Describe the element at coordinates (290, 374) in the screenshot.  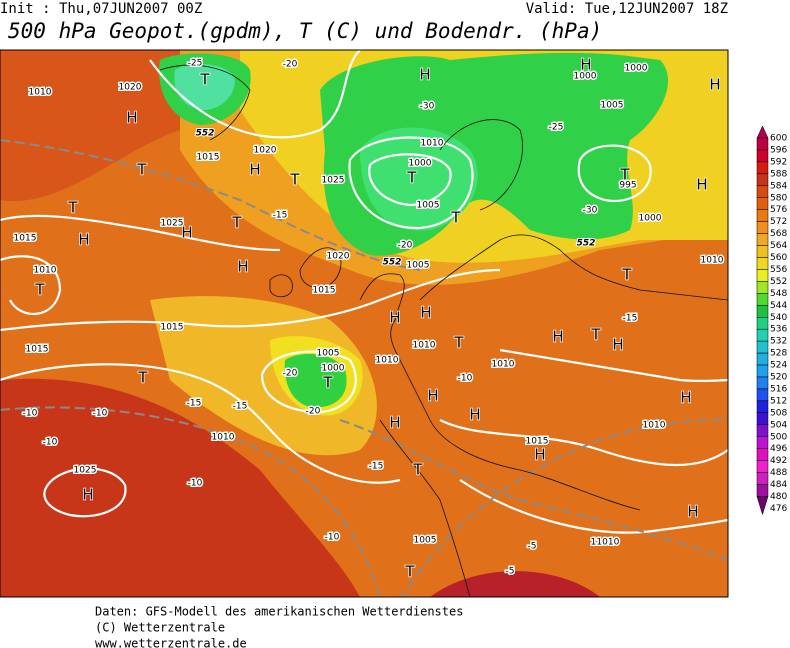
I see `temperature-label: -20` at that location.